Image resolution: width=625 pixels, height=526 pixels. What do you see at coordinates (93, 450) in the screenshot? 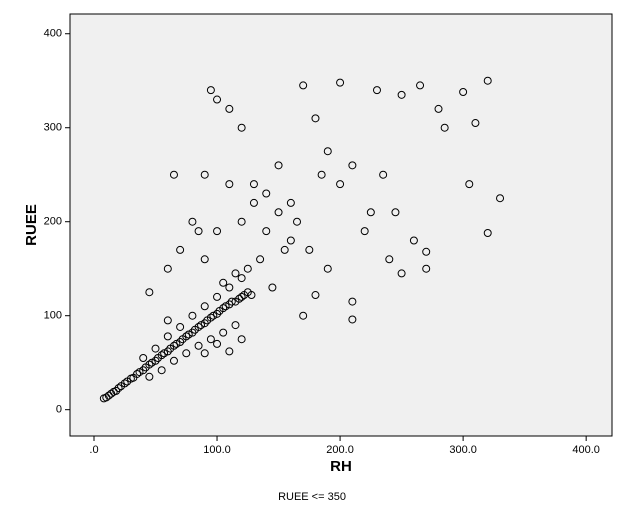
I see `x-tick-label: .0` at bounding box center [93, 450].